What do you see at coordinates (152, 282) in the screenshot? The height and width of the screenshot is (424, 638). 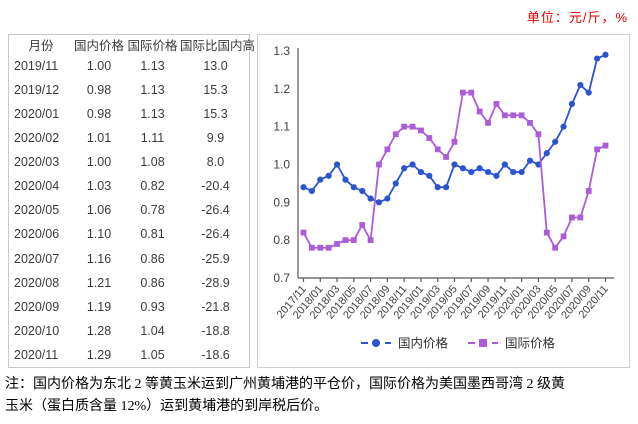 I see `table-cell: 0.86` at bounding box center [152, 282].